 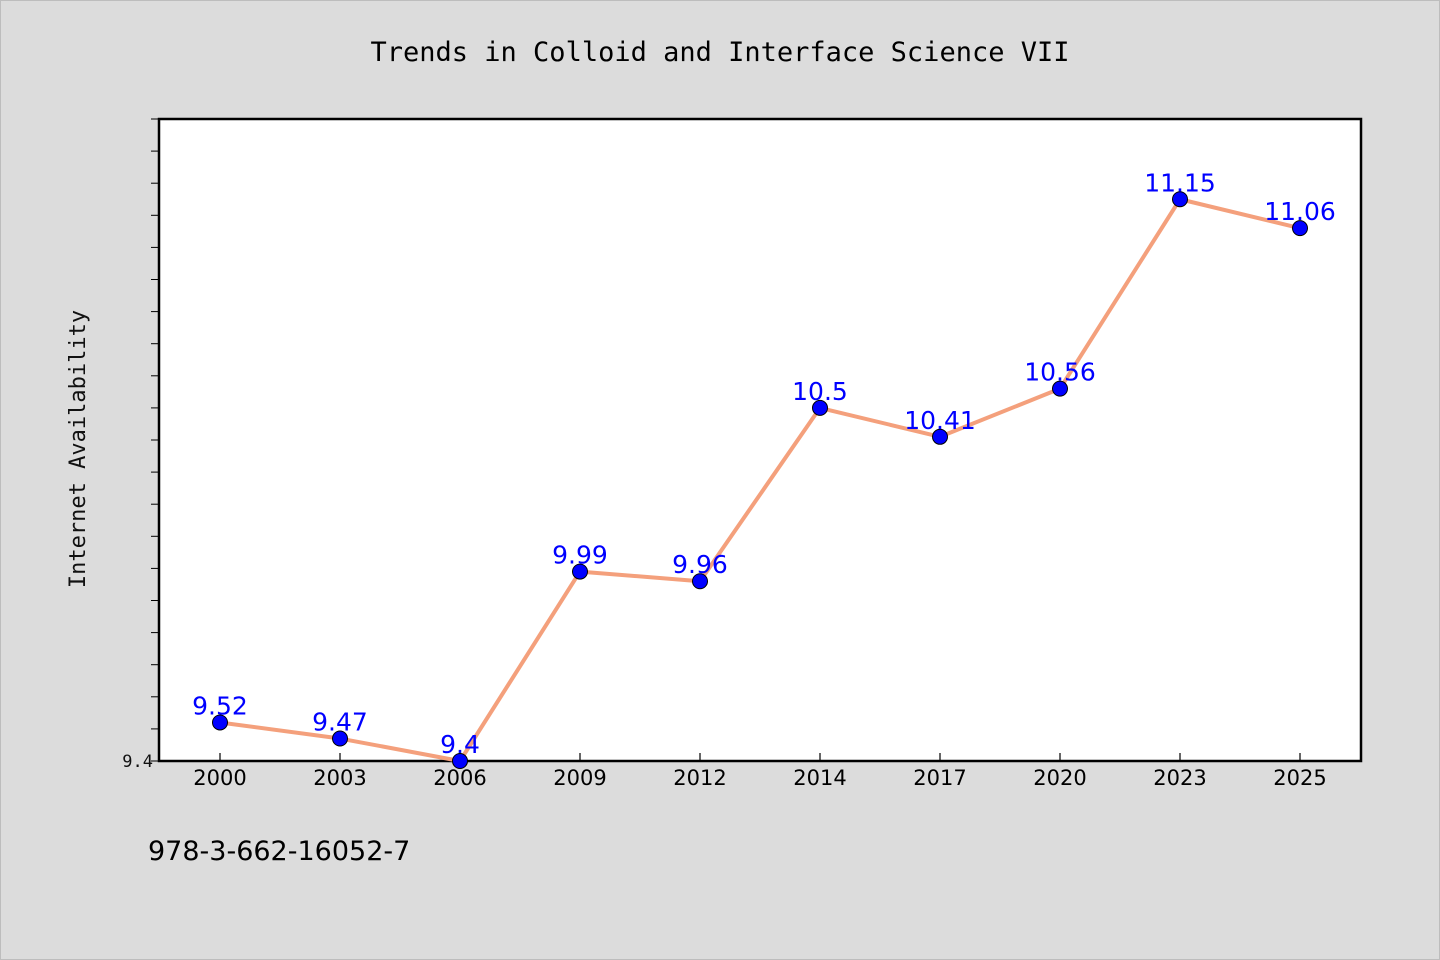 What do you see at coordinates (579, 778) in the screenshot?
I see `x-tick-label: 2009` at bounding box center [579, 778].